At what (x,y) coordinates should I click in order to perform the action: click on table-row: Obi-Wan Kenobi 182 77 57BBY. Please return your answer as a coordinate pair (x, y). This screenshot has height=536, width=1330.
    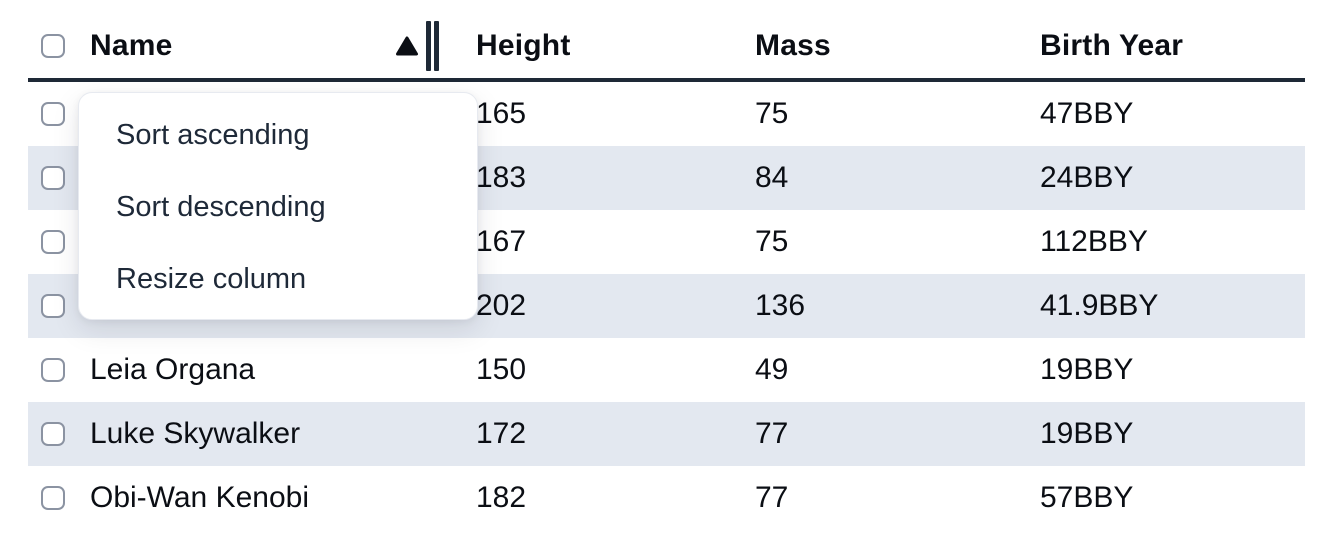
    Looking at the image, I should click on (666, 489).